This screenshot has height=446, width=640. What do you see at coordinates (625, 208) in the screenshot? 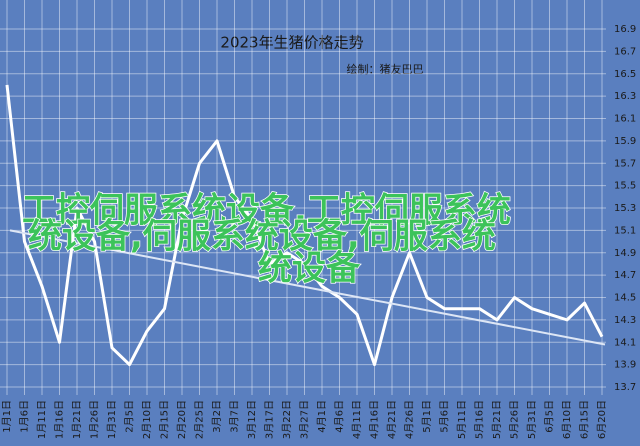
I see `y-tick-label: 15.3` at bounding box center [625, 208].